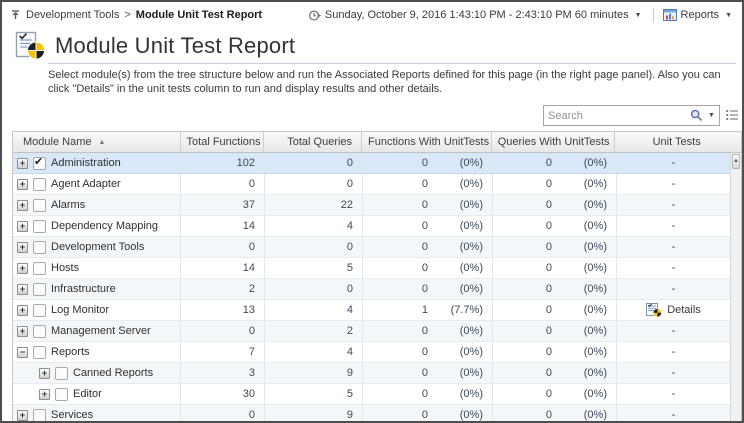 The image size is (744, 423). I want to click on details-link: Details, so click(673, 310).